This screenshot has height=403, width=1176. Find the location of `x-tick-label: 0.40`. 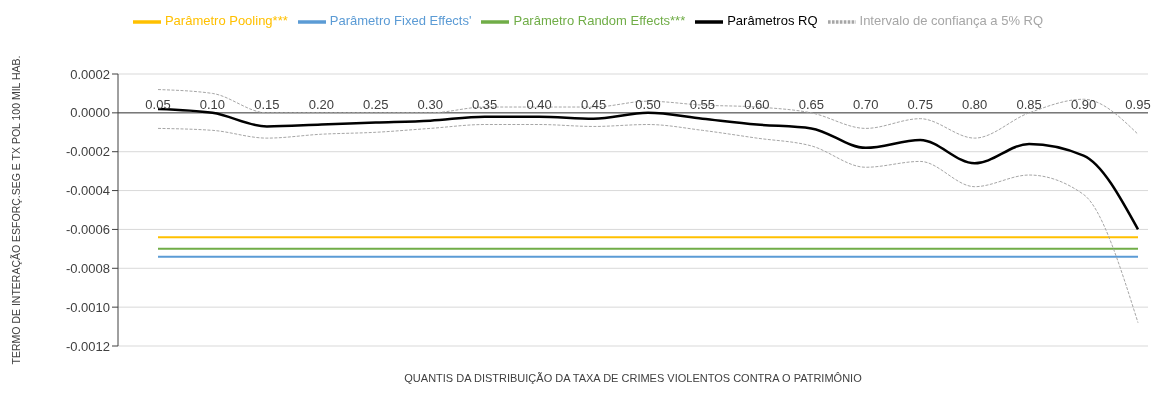

x-tick-label: 0.40 is located at coordinates (539, 104).